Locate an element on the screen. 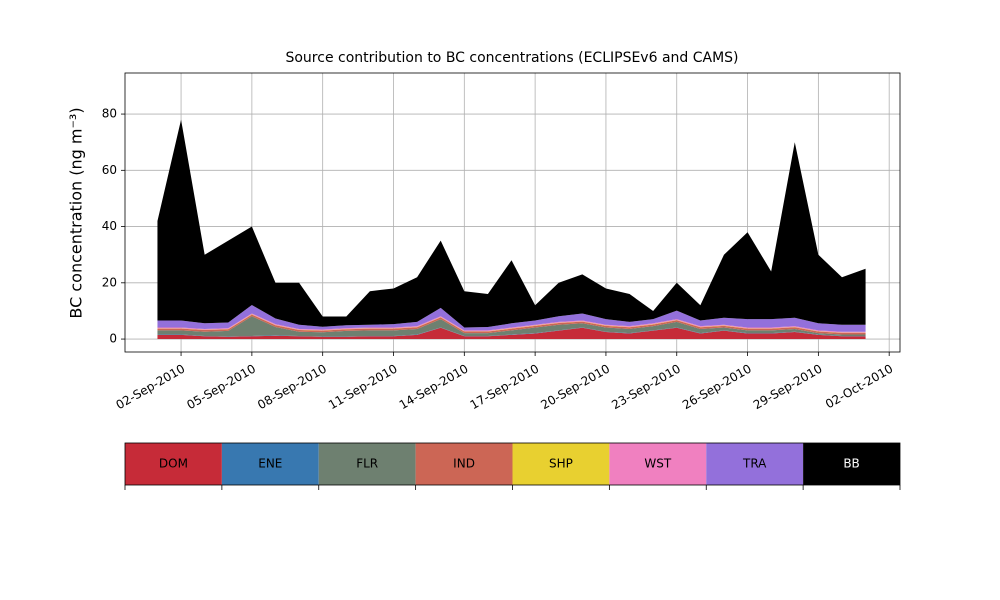 The image size is (1000, 600). legend-label: ENE is located at coordinates (270, 464).